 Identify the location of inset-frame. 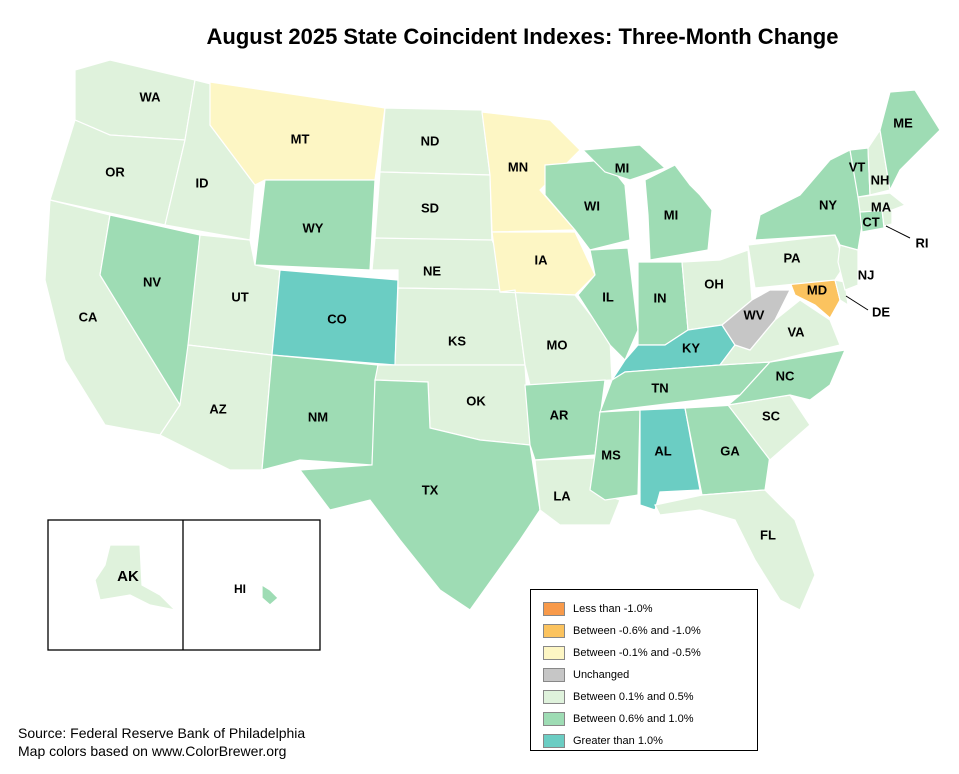
(184, 585).